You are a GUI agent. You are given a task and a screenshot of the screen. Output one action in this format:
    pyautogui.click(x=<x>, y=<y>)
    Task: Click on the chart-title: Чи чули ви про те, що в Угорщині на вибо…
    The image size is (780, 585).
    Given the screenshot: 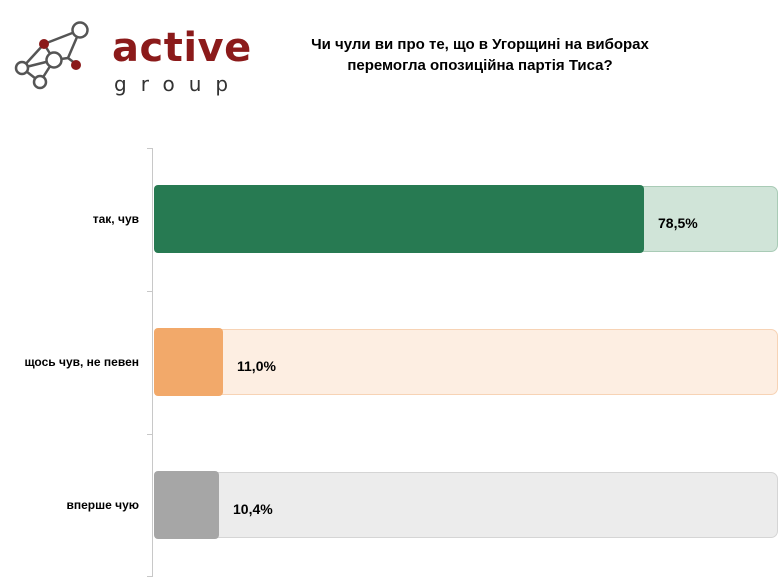 What is the action you would take?
    pyautogui.click(x=480, y=55)
    